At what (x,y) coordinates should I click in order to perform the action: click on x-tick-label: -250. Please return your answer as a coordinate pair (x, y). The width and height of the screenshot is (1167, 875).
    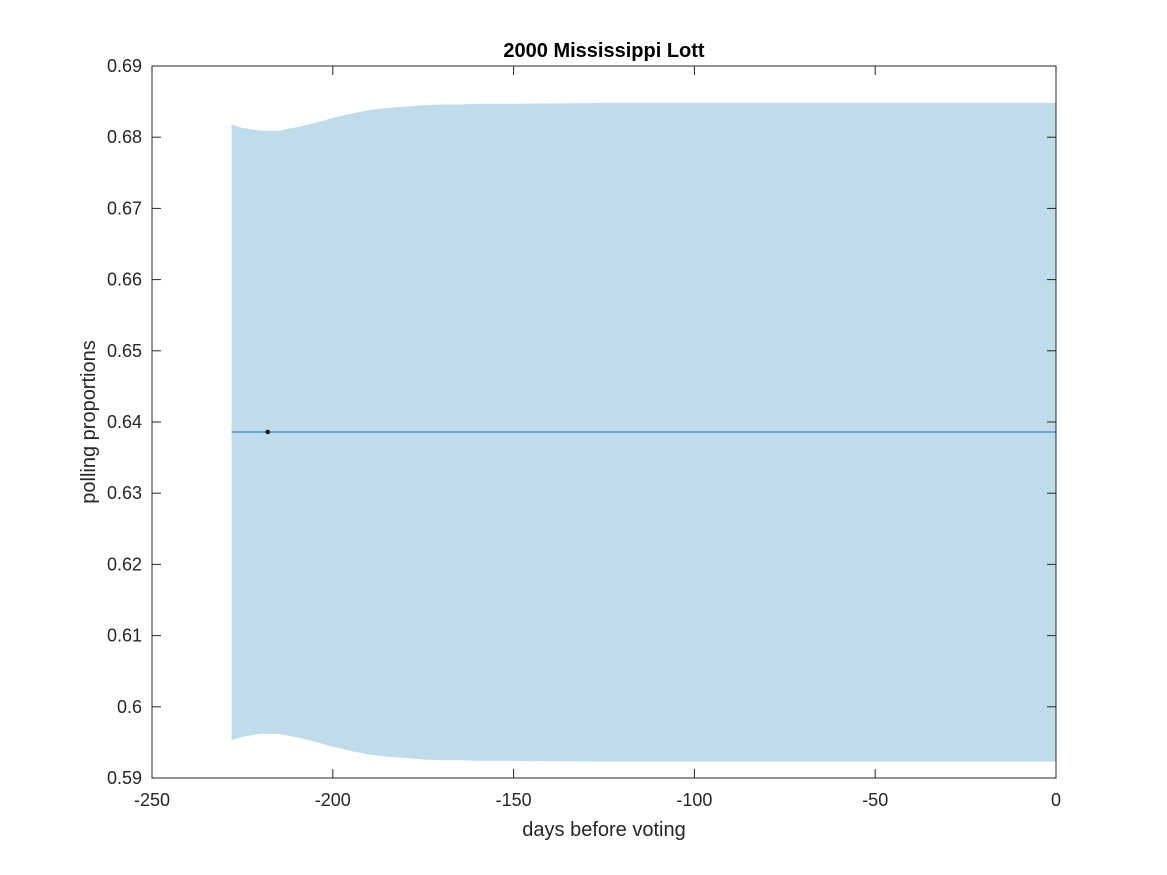
    Looking at the image, I should click on (152, 800).